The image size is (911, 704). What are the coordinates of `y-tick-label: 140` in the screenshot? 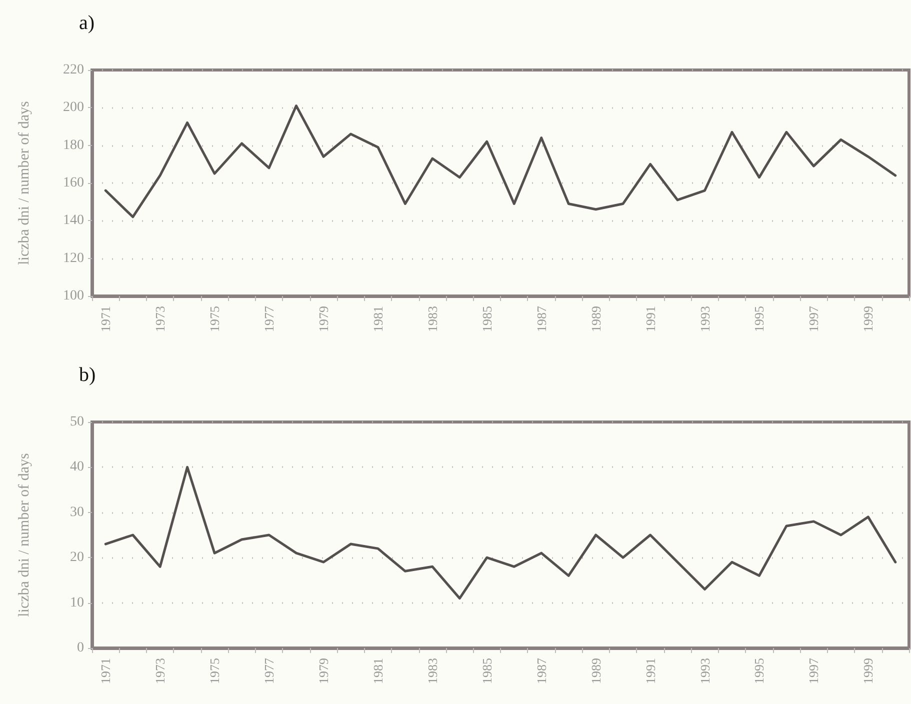 It's located at (73, 220).